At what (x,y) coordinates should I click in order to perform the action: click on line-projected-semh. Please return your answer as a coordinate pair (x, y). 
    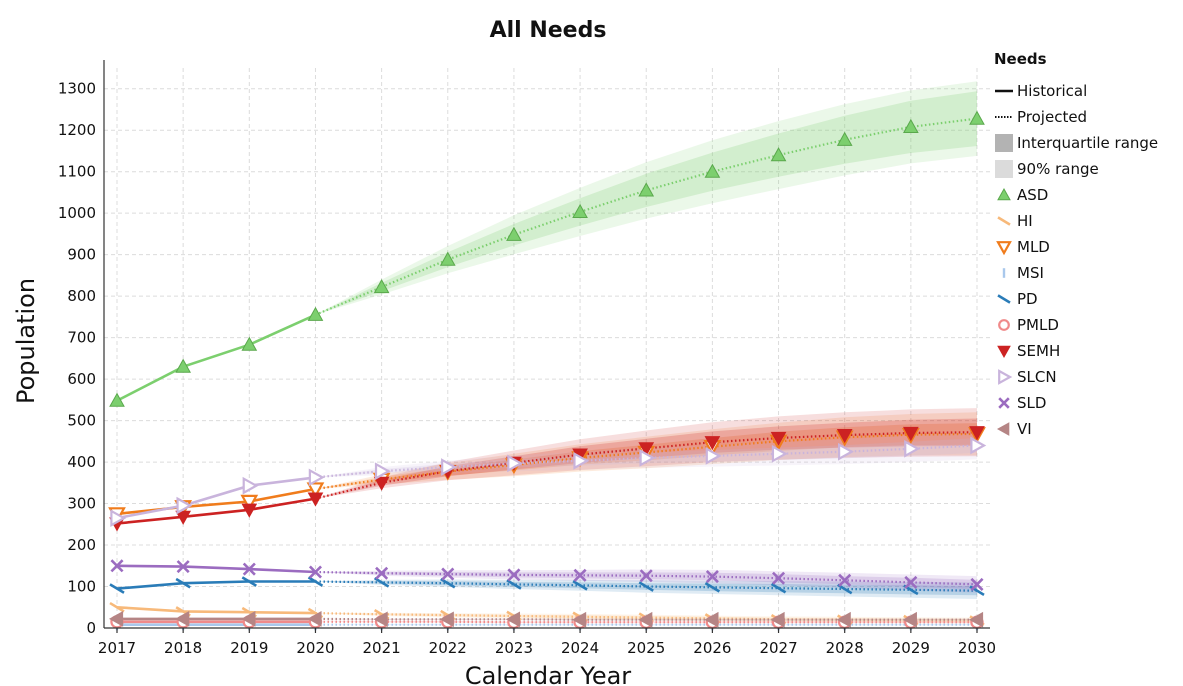
    Looking at the image, I should click on (646, 465).